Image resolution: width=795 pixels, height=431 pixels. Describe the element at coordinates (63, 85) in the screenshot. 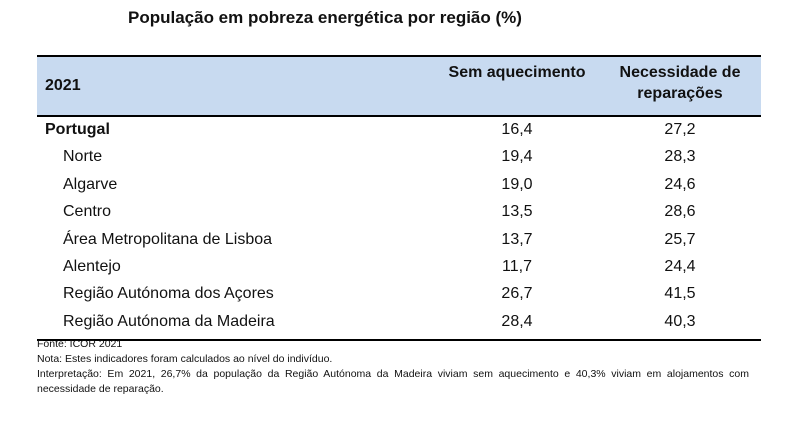

I see `header-year: 2021` at that location.